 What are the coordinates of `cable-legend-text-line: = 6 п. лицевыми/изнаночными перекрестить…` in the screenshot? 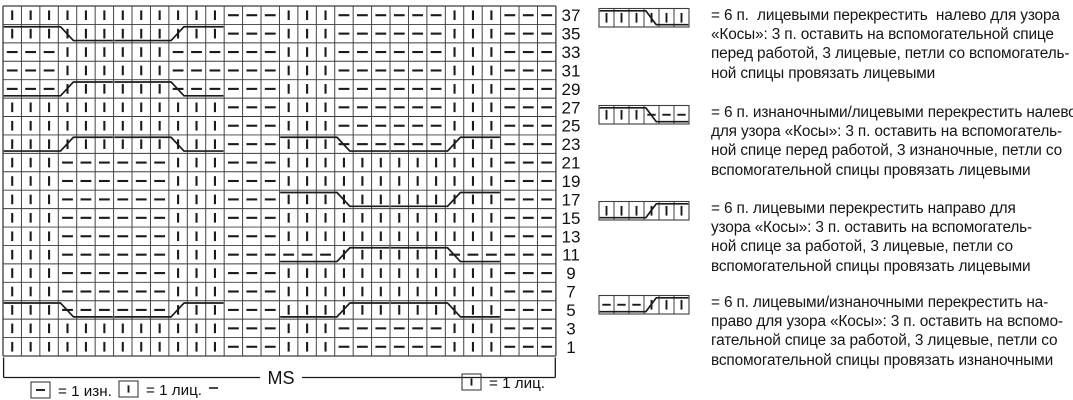 It's located at (880, 302).